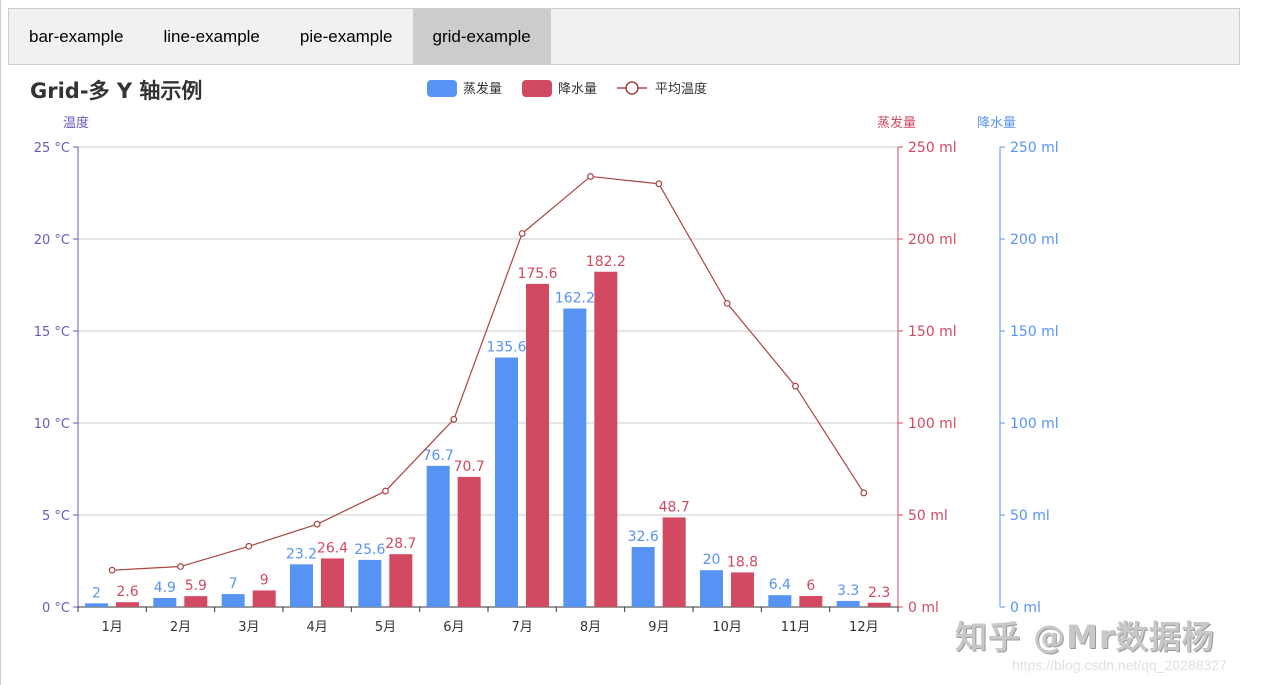 The height and width of the screenshot is (685, 1263). I want to click on bar-evaporation-value: 23.2, so click(301, 554).